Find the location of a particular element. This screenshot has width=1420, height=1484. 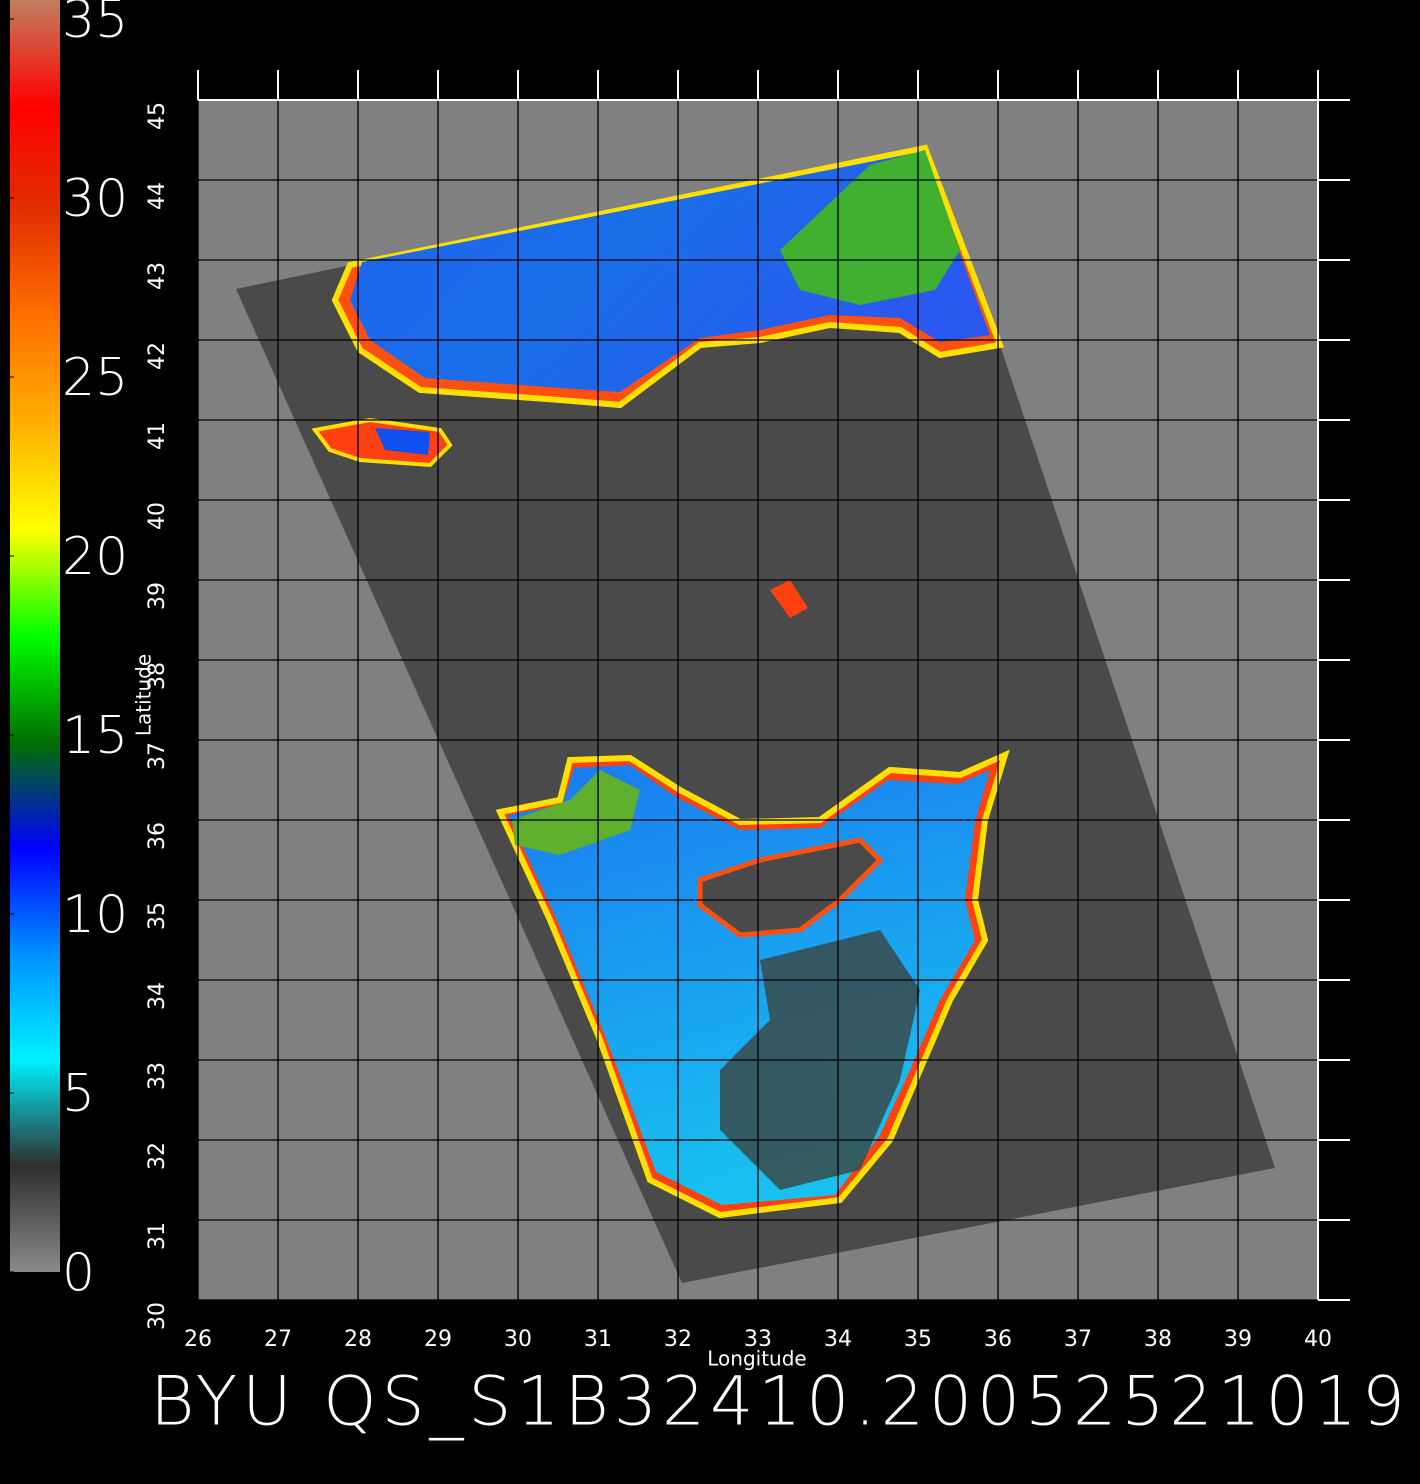

x-tick-label: 31 is located at coordinates (598, 1339).